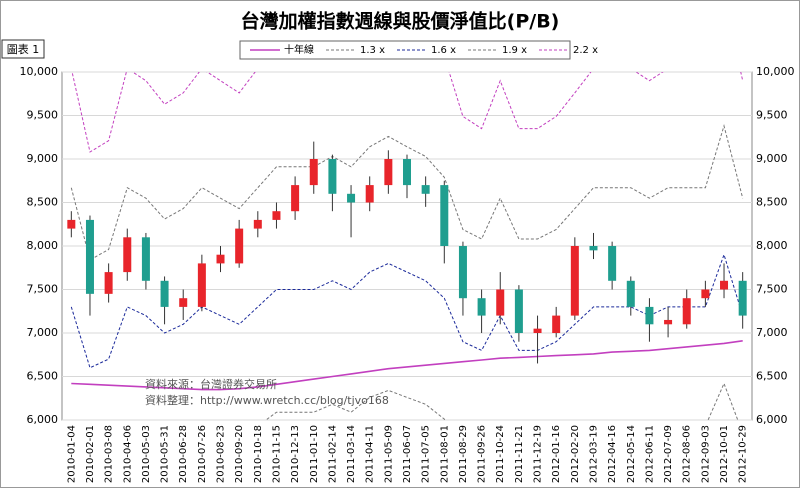 The image size is (800, 488). Describe the element at coordinates (165, 454) in the screenshot. I see `x-tick-label: 2010-05-31` at that location.